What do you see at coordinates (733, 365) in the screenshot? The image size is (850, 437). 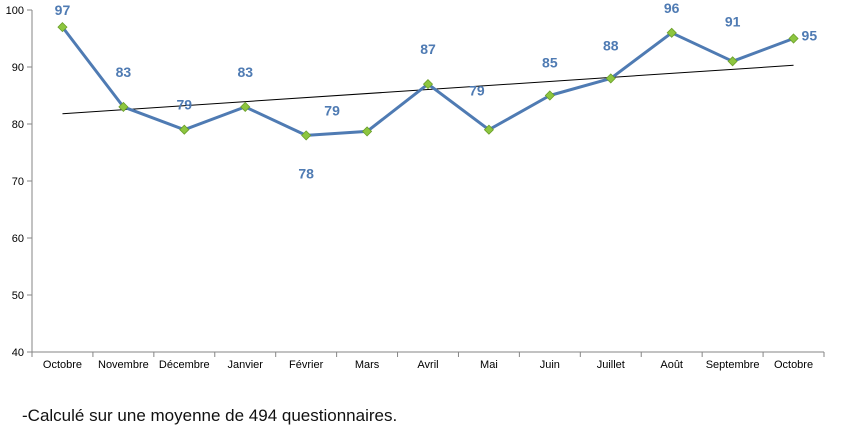 I see `x-tick-label: Septembre` at bounding box center [733, 365].